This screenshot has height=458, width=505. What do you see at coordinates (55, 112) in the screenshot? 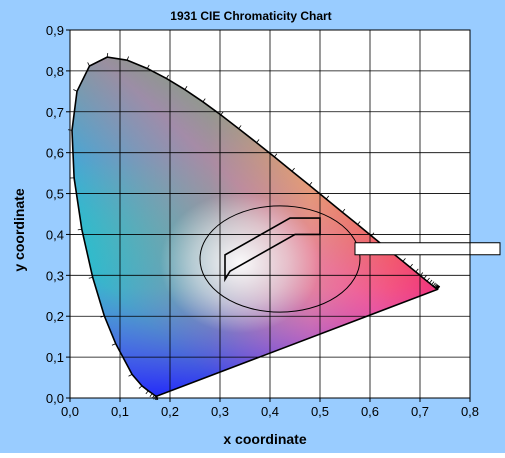
I see `y-tick-label: 0,7` at bounding box center [55, 112].